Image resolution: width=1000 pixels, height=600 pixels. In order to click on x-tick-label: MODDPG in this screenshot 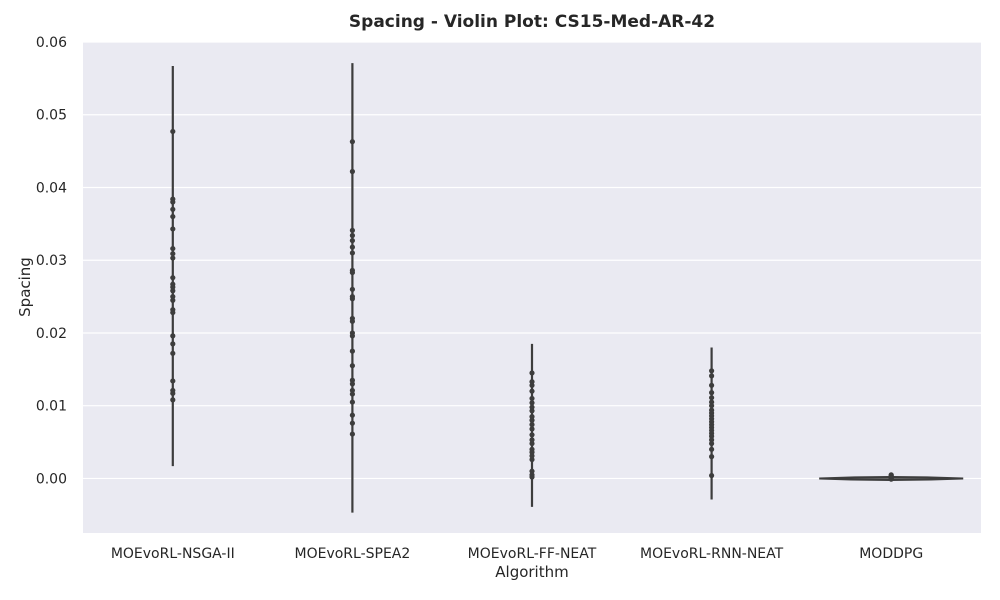, I will do `click(891, 554)`.